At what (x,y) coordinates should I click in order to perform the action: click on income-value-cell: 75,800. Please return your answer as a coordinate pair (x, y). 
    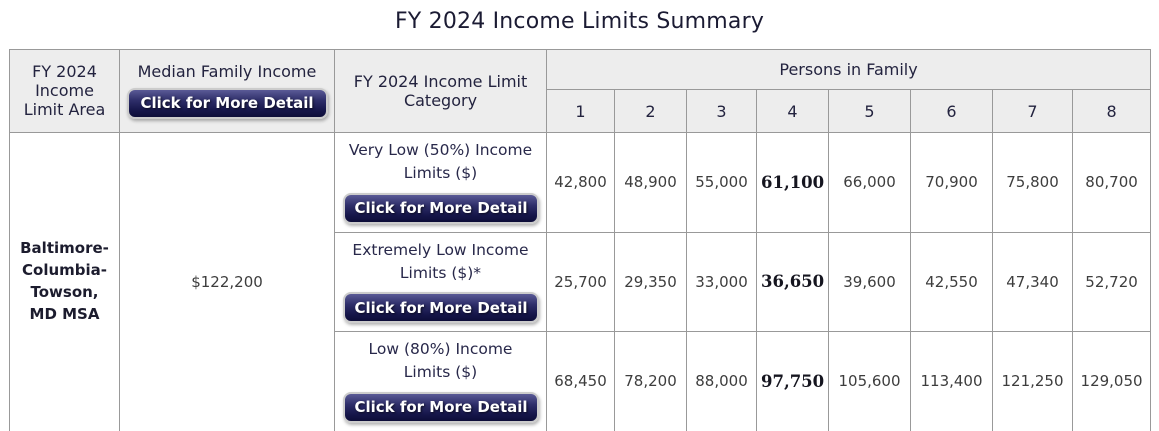
    Looking at the image, I should click on (1032, 182).